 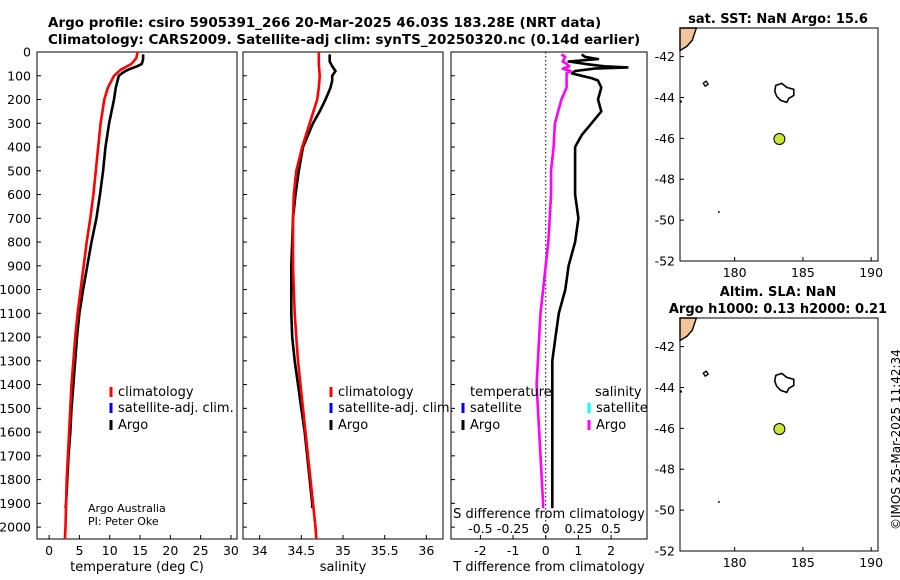 I want to click on depth-tick-label: 300, so click(x=19, y=123).